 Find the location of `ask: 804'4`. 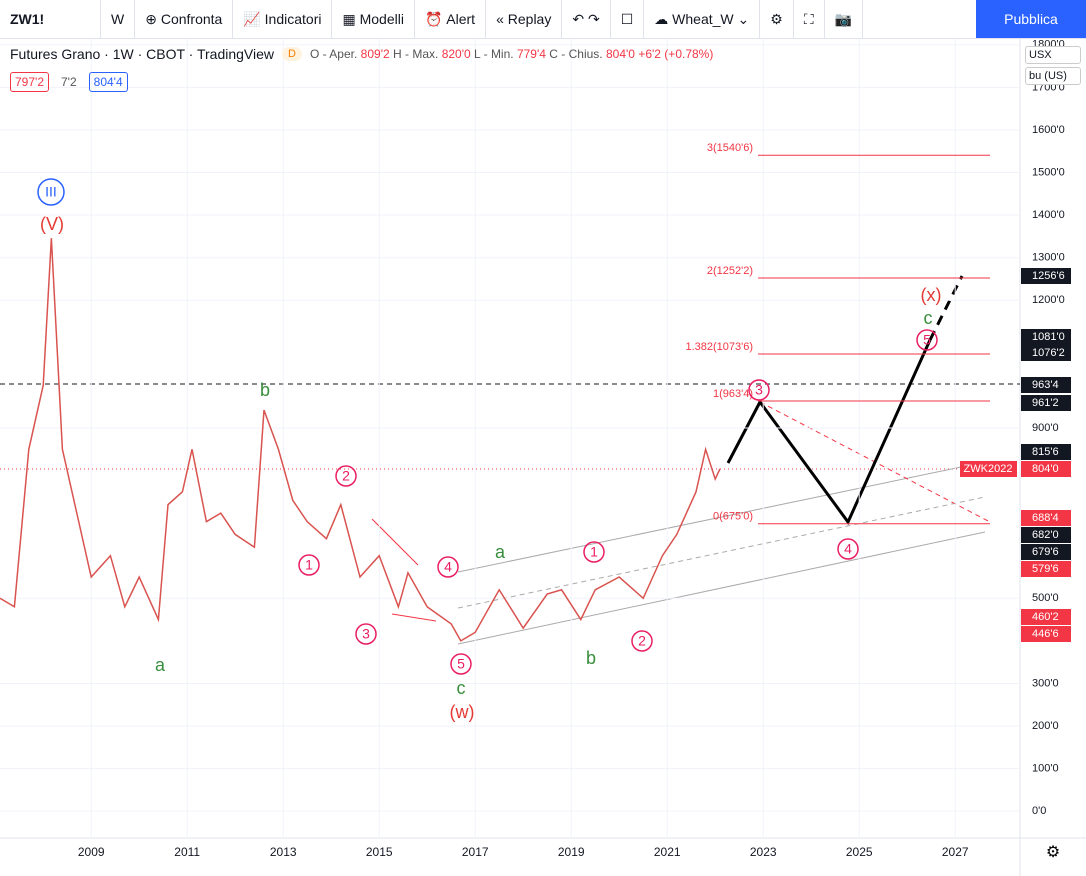

ask: 804'4 is located at coordinates (108, 82).